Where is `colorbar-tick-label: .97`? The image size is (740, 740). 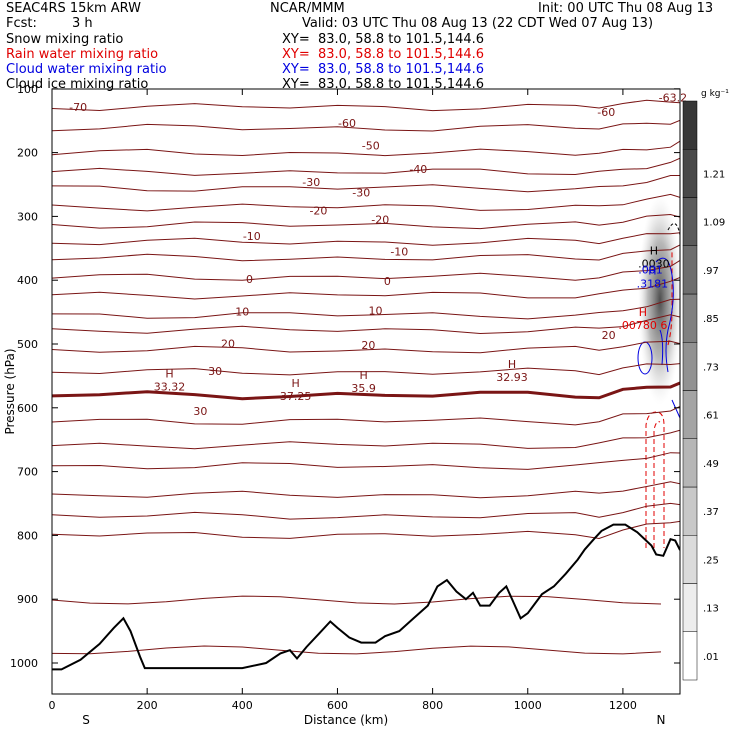 colorbar-tick-label: .97 is located at coordinates (711, 271).